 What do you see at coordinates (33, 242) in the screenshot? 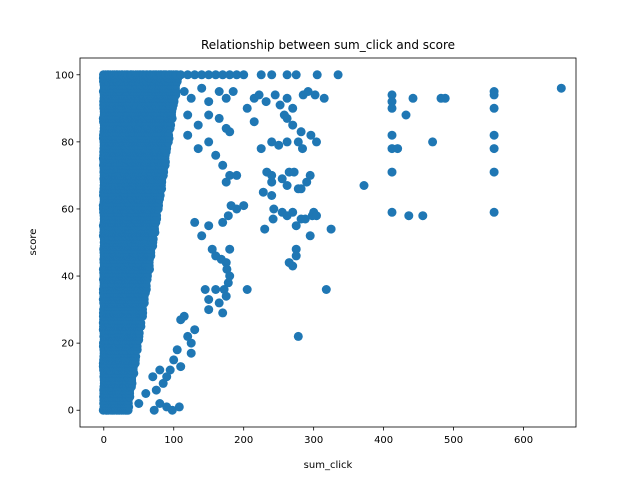
I see `y-axis-label: score` at bounding box center [33, 242].